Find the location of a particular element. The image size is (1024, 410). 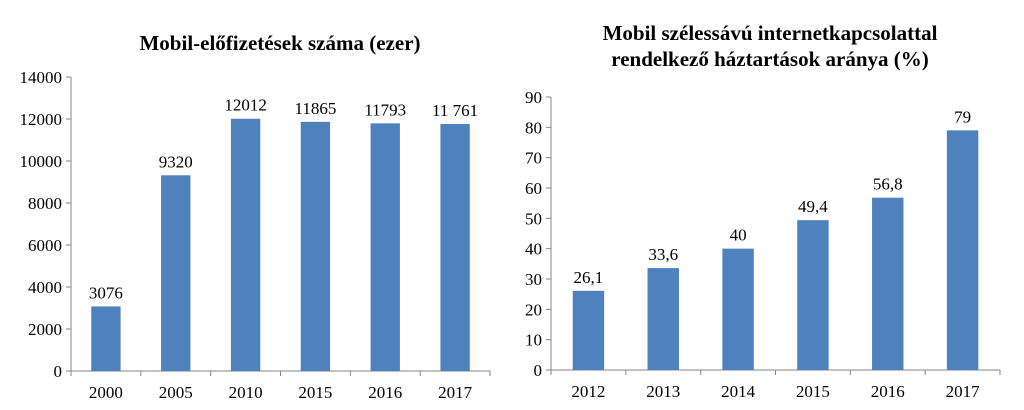

x-tick-label: 2013 is located at coordinates (663, 391).